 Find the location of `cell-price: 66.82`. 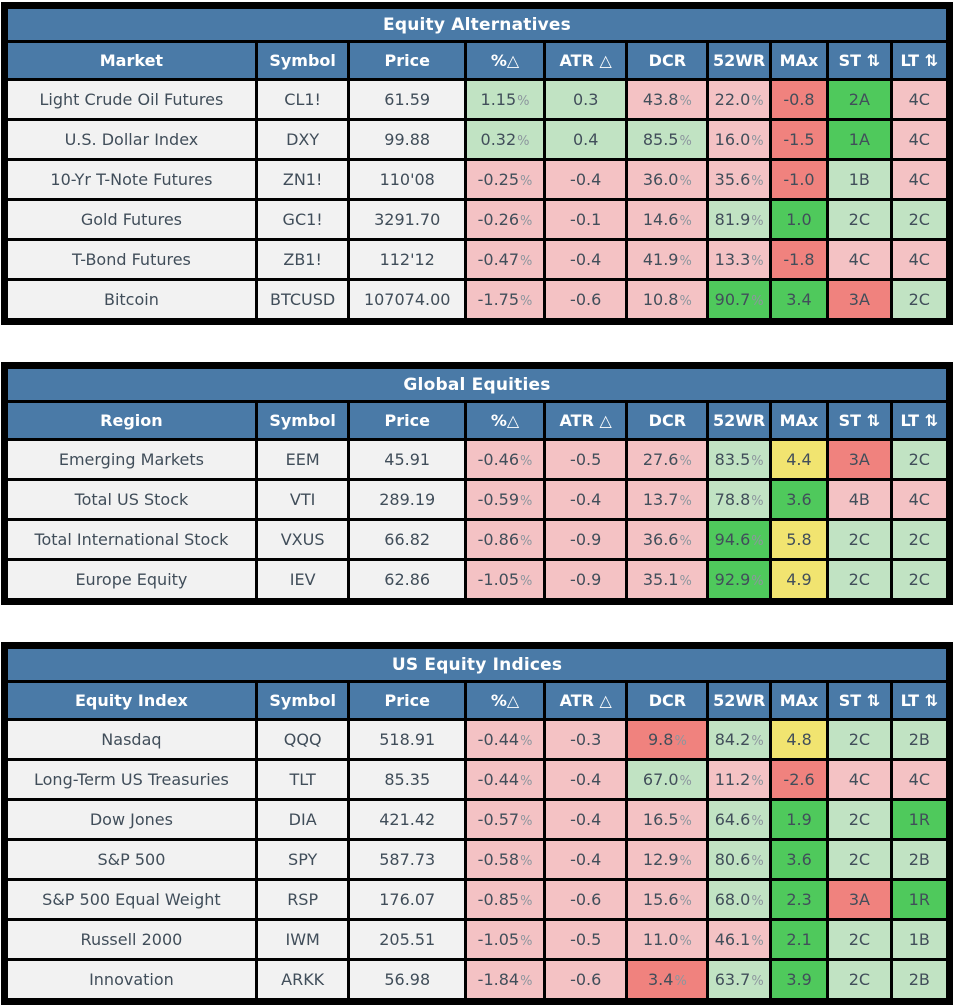

cell-price: 66.82 is located at coordinates (407, 539).